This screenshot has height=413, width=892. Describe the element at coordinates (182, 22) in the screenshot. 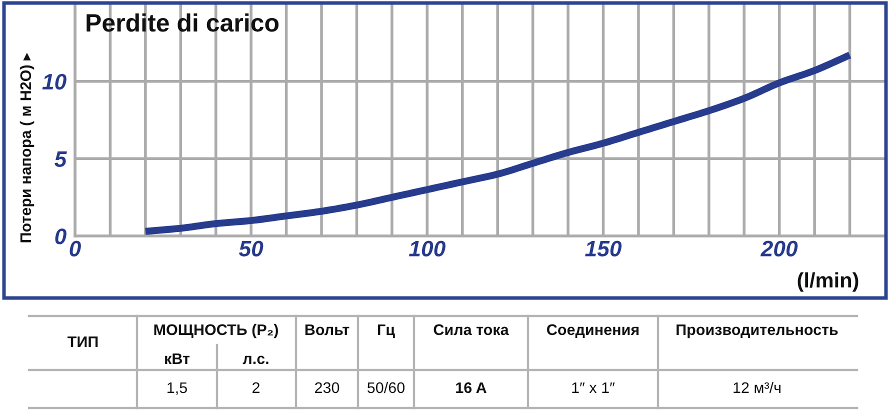

I see `chart-title: Perdite di carico` at that location.